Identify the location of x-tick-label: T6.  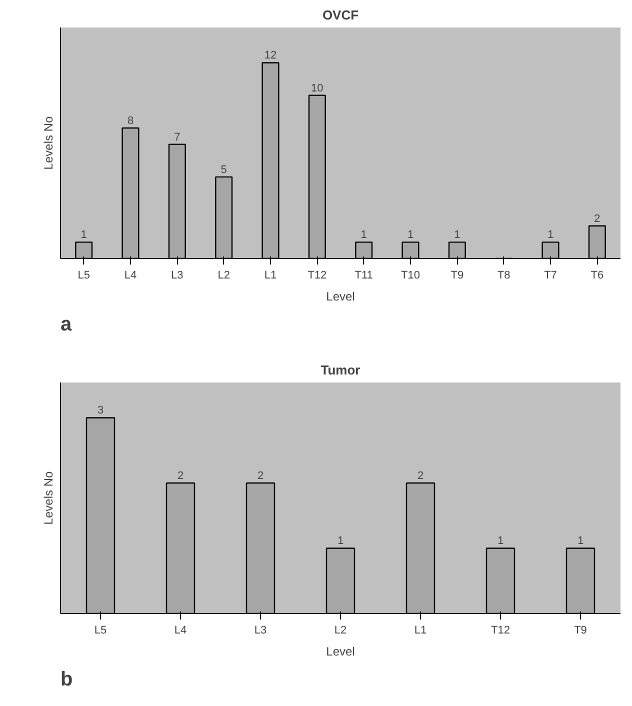
(597, 276).